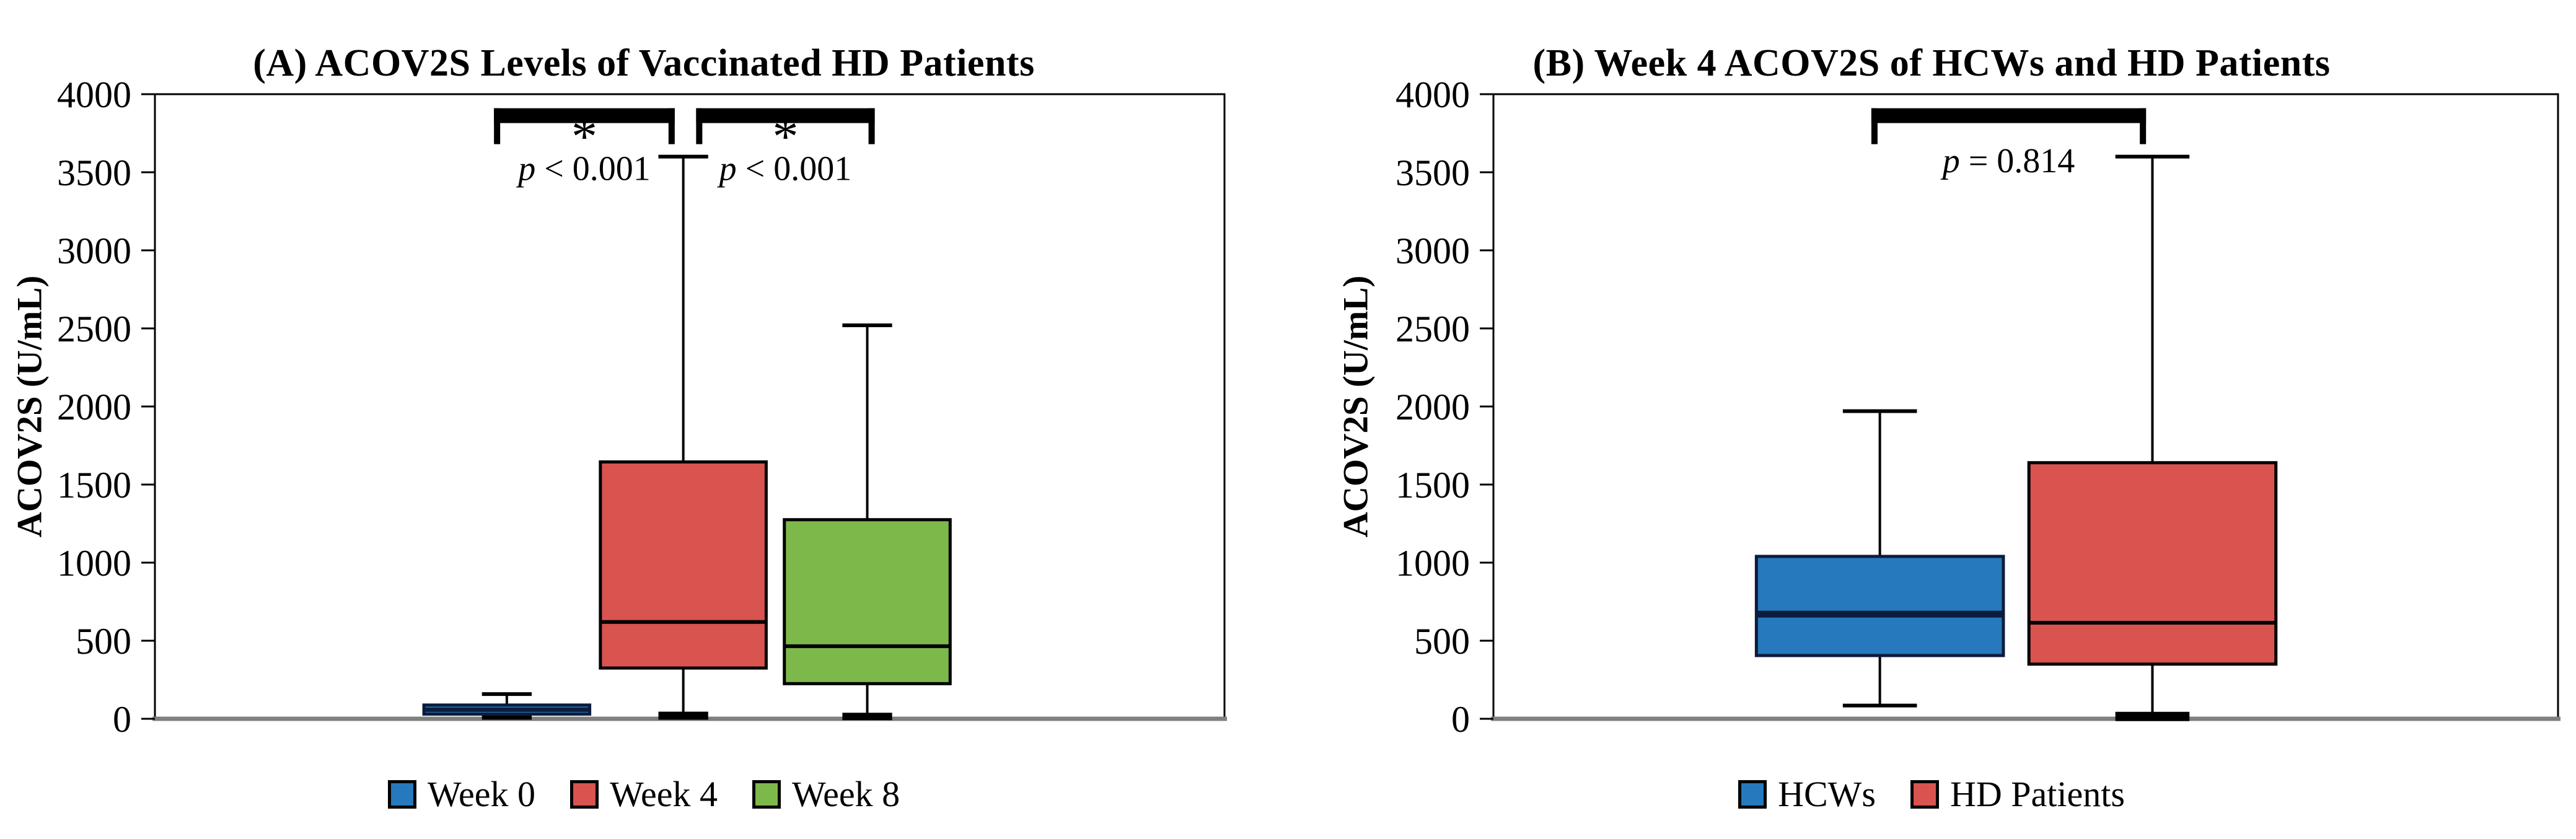  What do you see at coordinates (584, 794) in the screenshot?
I see `week-4-swatch` at bounding box center [584, 794].